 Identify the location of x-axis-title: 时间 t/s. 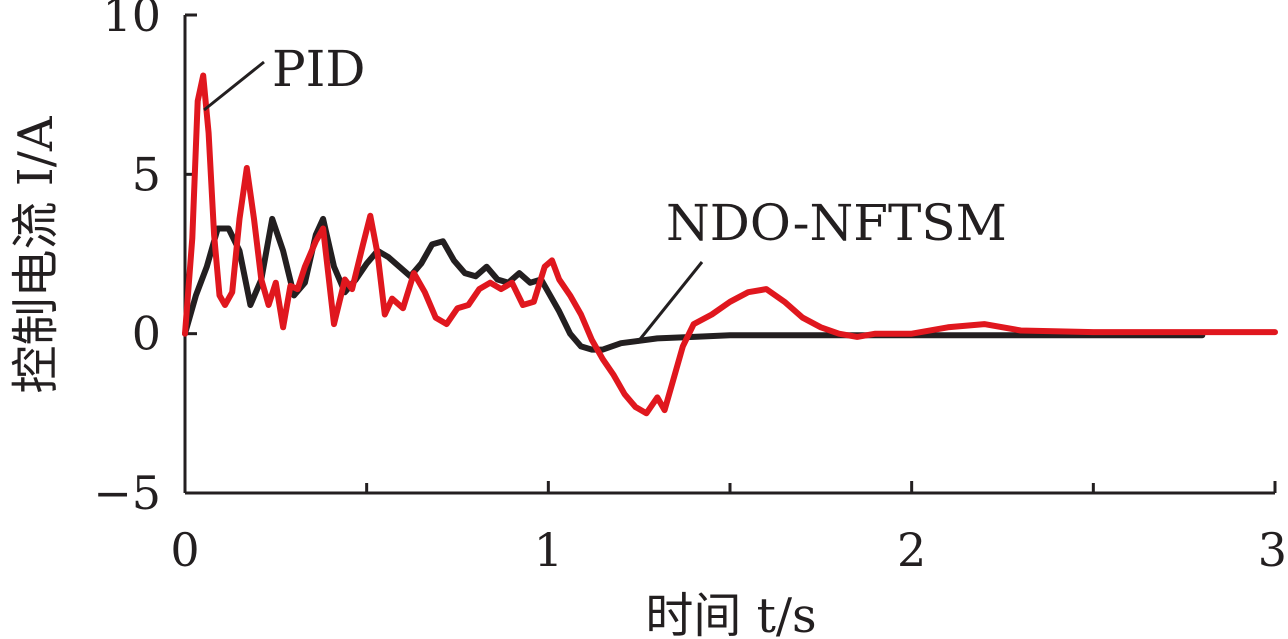
(730, 613).